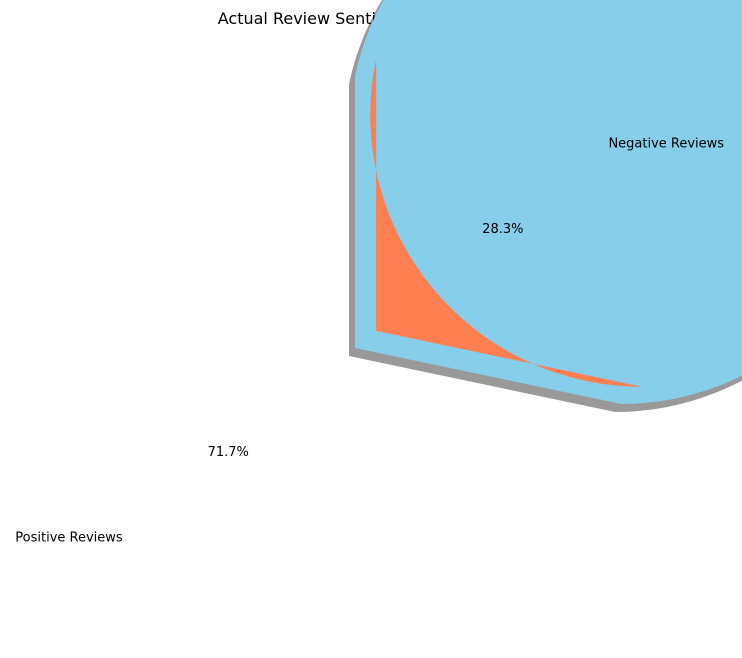 The image size is (742, 658). What do you see at coordinates (228, 452) in the screenshot?
I see `slice-percentage-positive-reviews: 71.7%` at bounding box center [228, 452].